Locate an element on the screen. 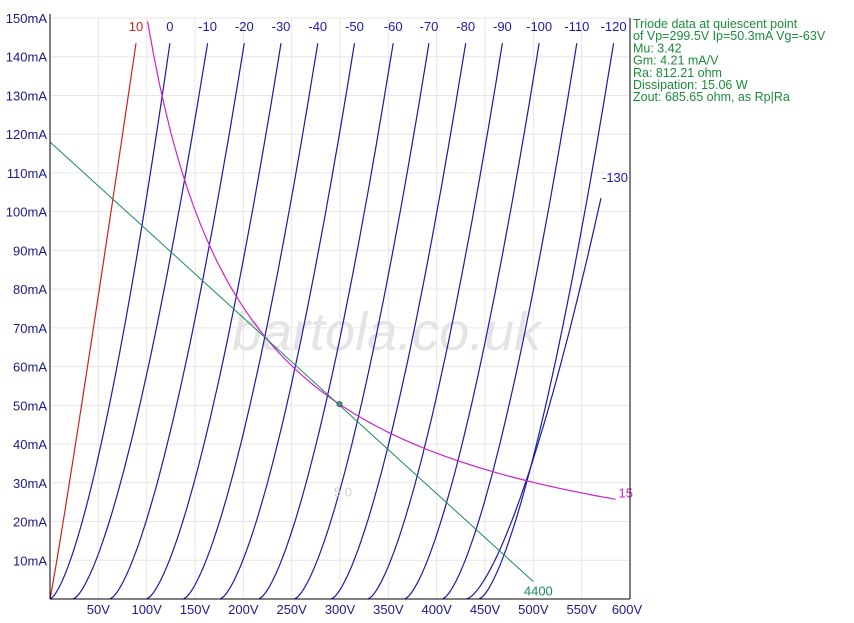 The height and width of the screenshot is (623, 854). y-tick-label: 50mA is located at coordinates (30, 405).